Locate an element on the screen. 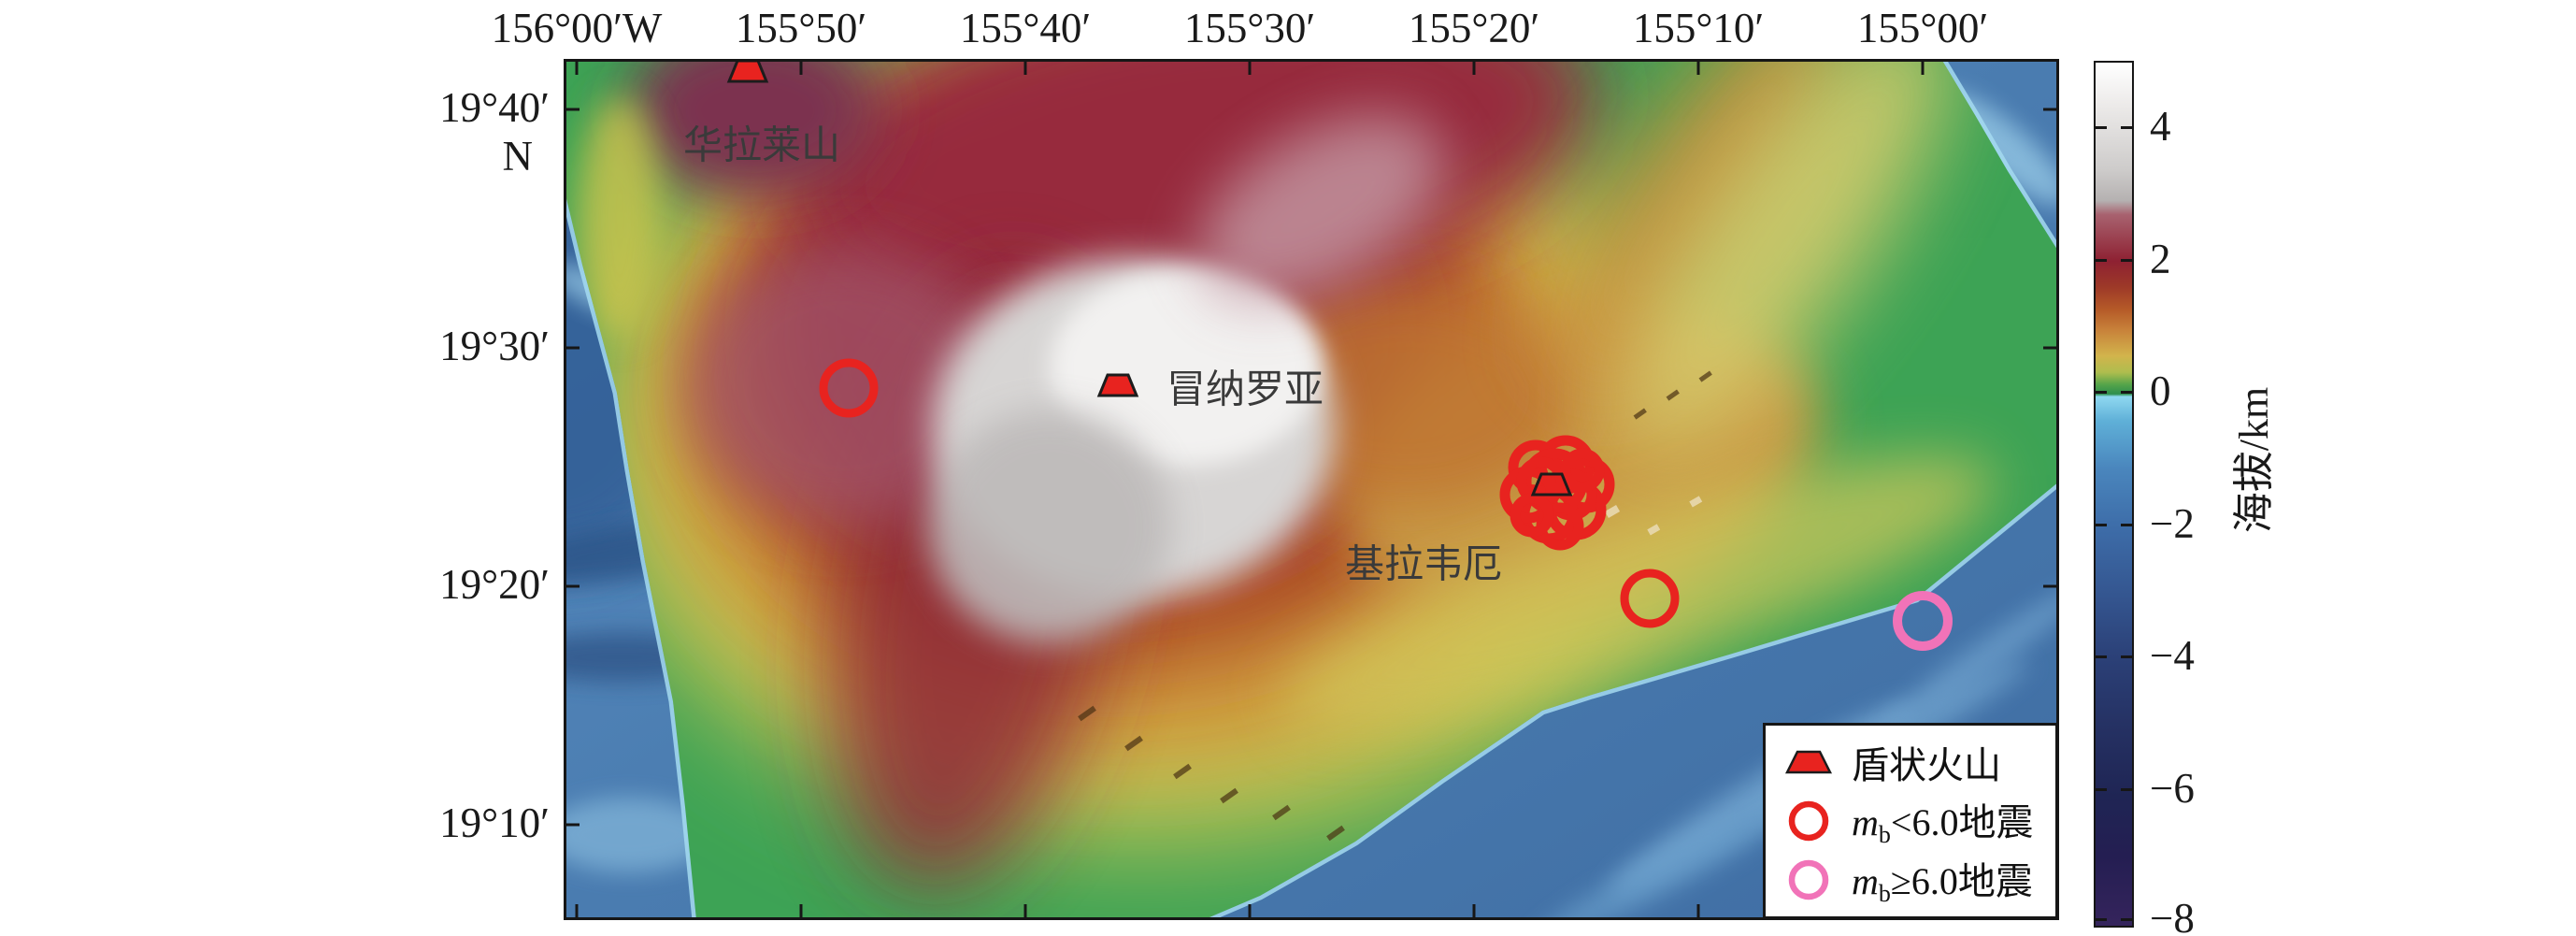 The height and width of the screenshot is (936, 2576). legend-label-text: <6.0地震 is located at coordinates (1962, 822).